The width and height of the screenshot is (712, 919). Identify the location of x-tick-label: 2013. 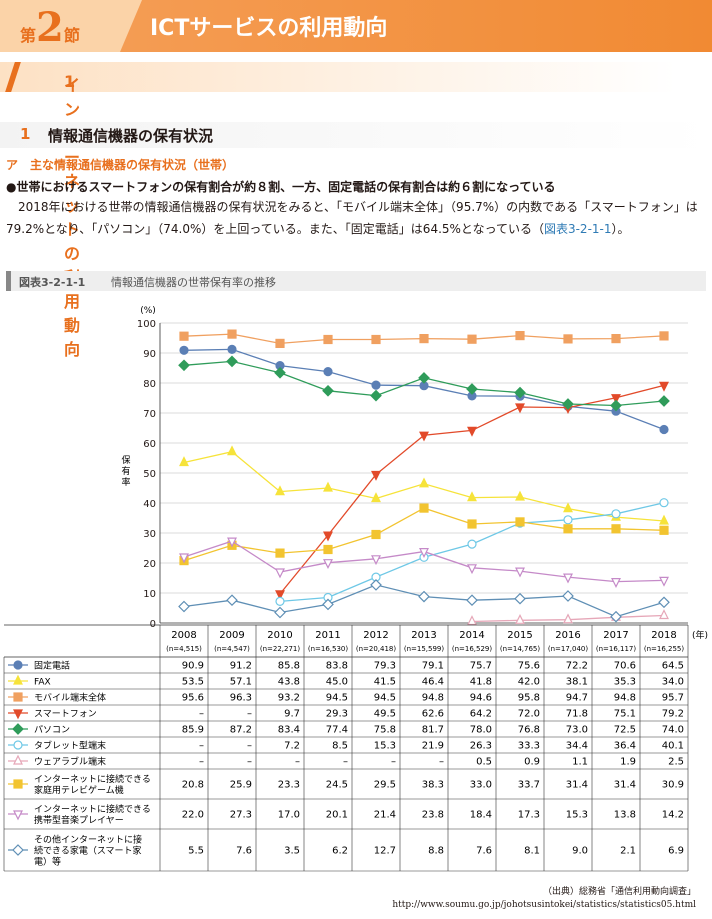
(423, 635).